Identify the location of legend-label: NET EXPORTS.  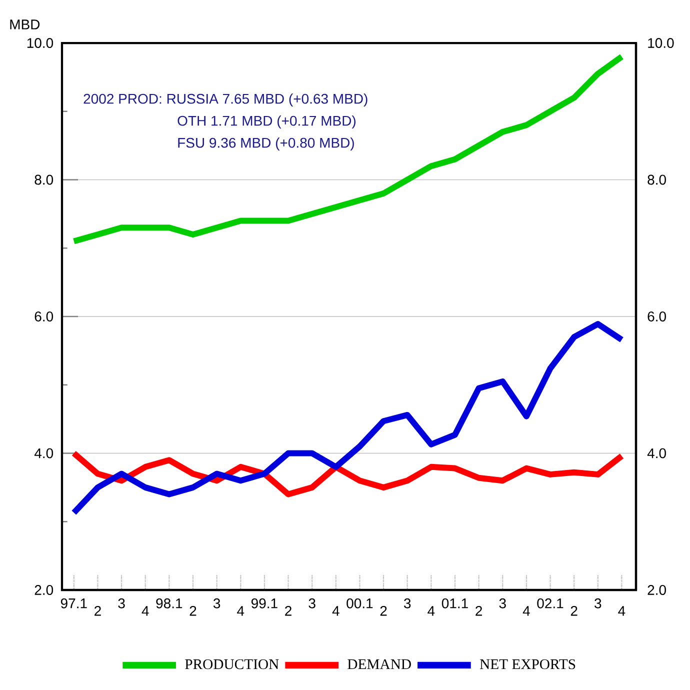
(528, 664).